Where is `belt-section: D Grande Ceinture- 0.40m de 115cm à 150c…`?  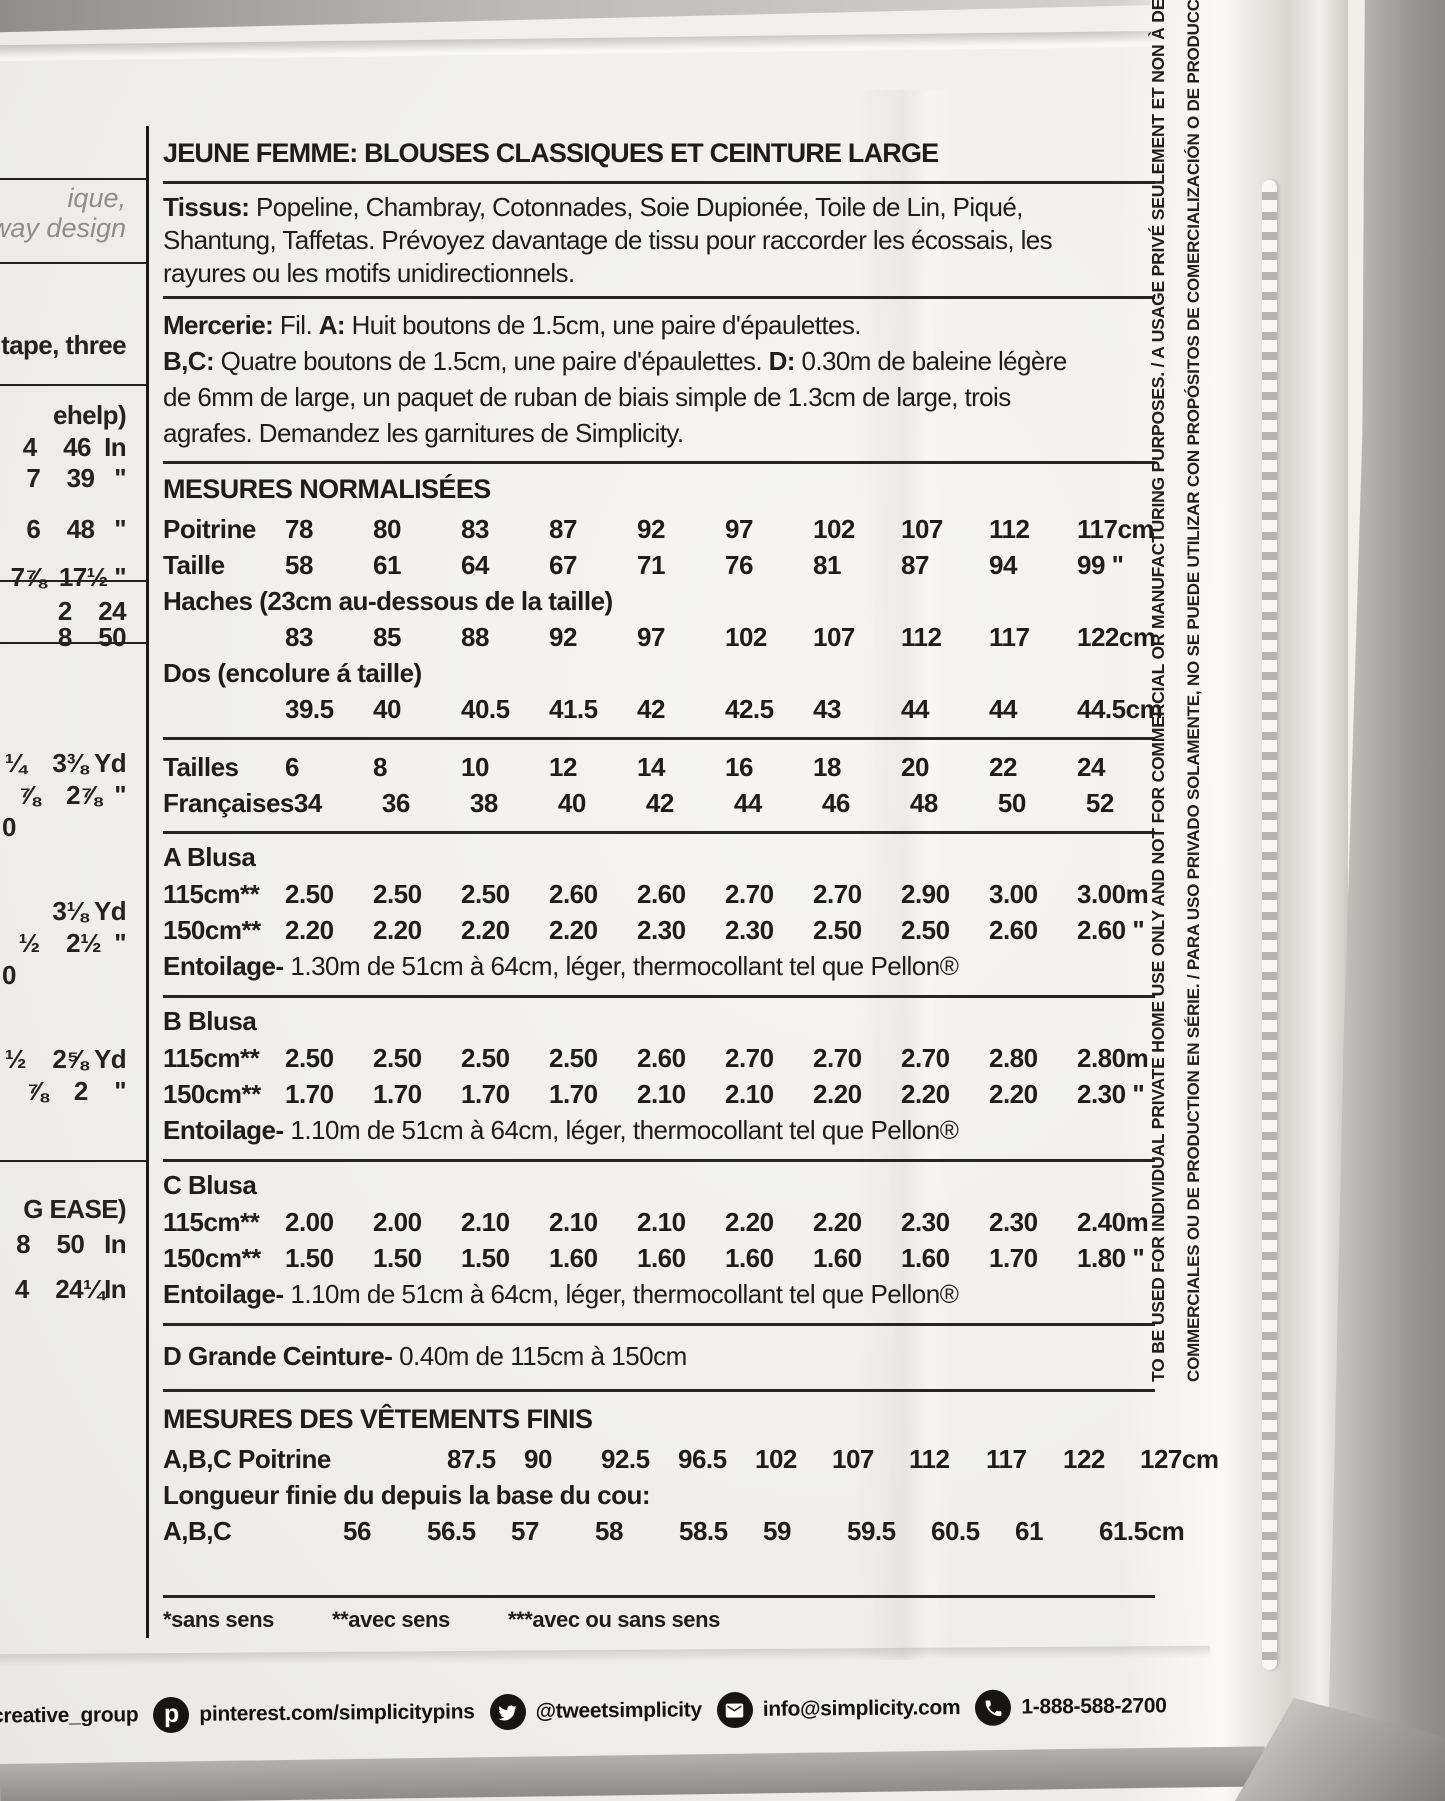
belt-section: D Grande Ceinture- 0.40m de 115cm à 150c… is located at coordinates (659, 1359).